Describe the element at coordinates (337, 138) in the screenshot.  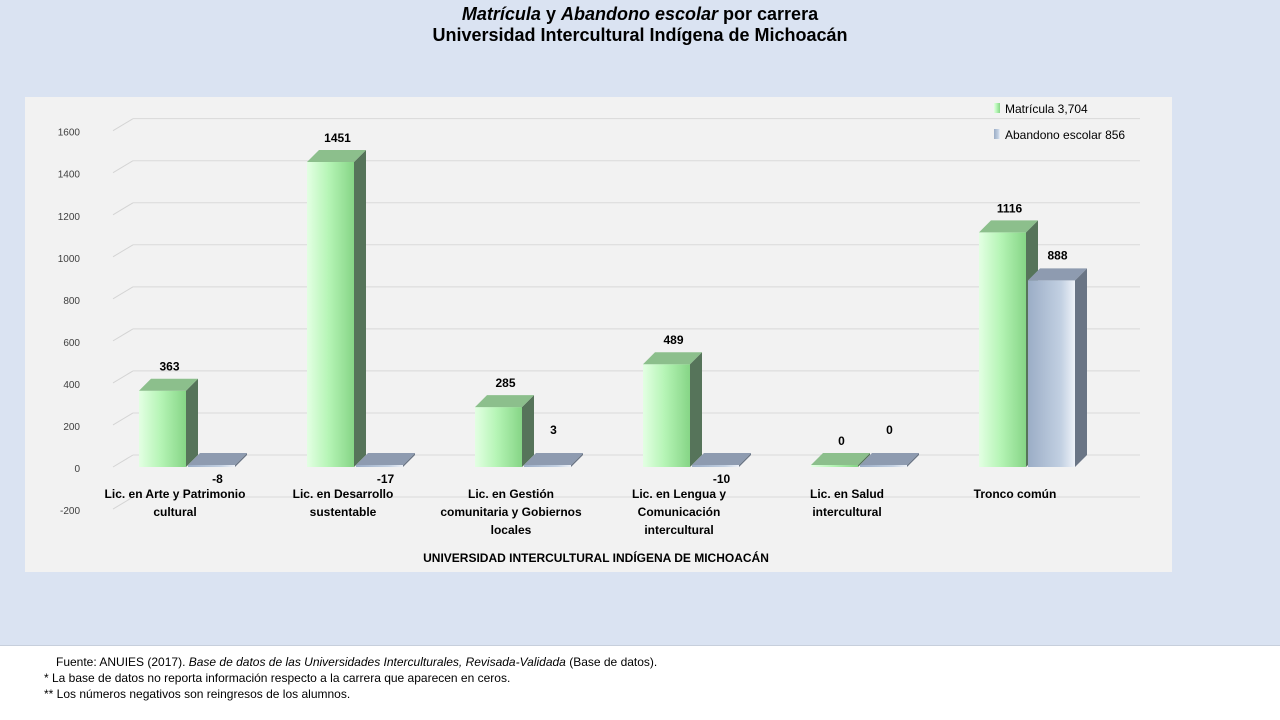
I see `data-label-matricula: 1451` at that location.